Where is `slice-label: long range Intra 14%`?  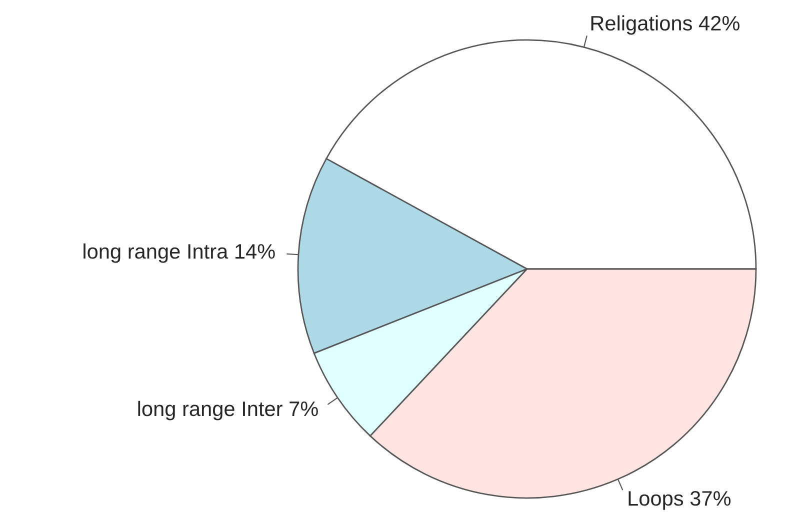
slice-label: long range Intra 14% is located at coordinates (179, 253).